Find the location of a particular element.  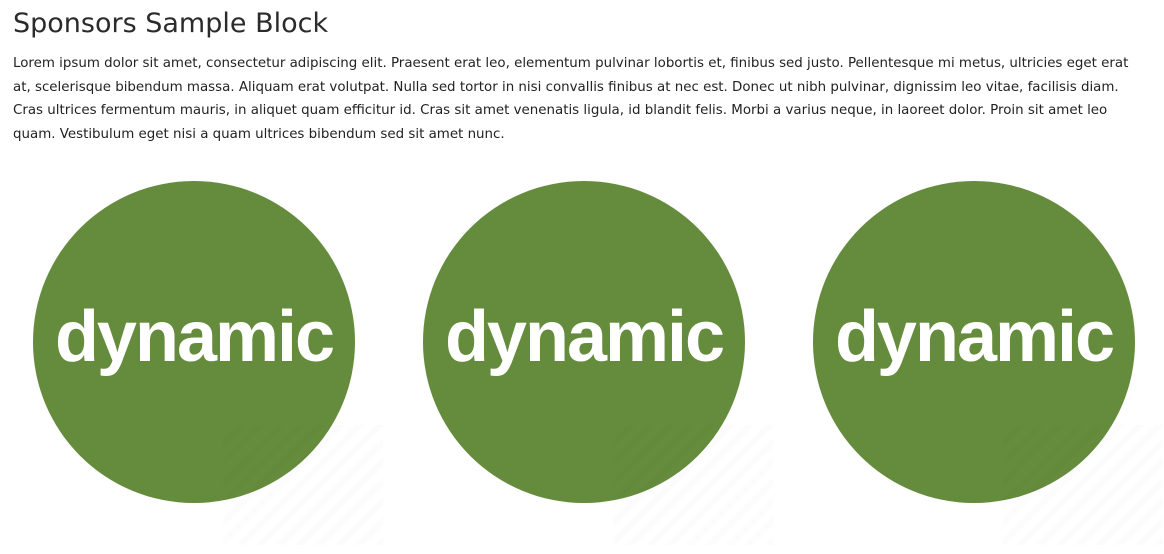

block-title: Sponsors Sample Block is located at coordinates (171, 23).